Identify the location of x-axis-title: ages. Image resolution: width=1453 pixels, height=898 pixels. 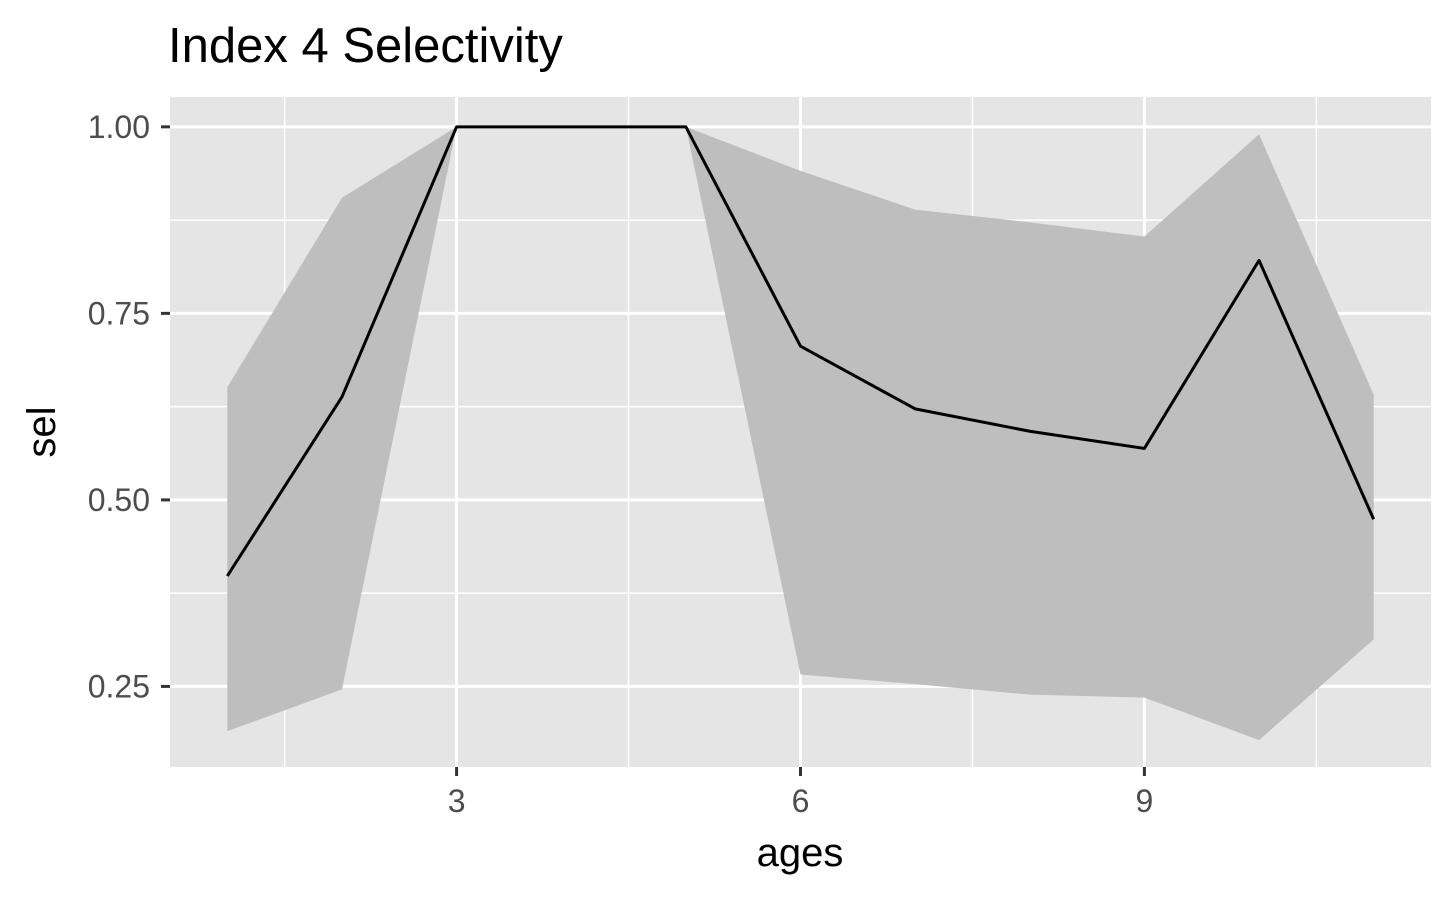
(800, 853).